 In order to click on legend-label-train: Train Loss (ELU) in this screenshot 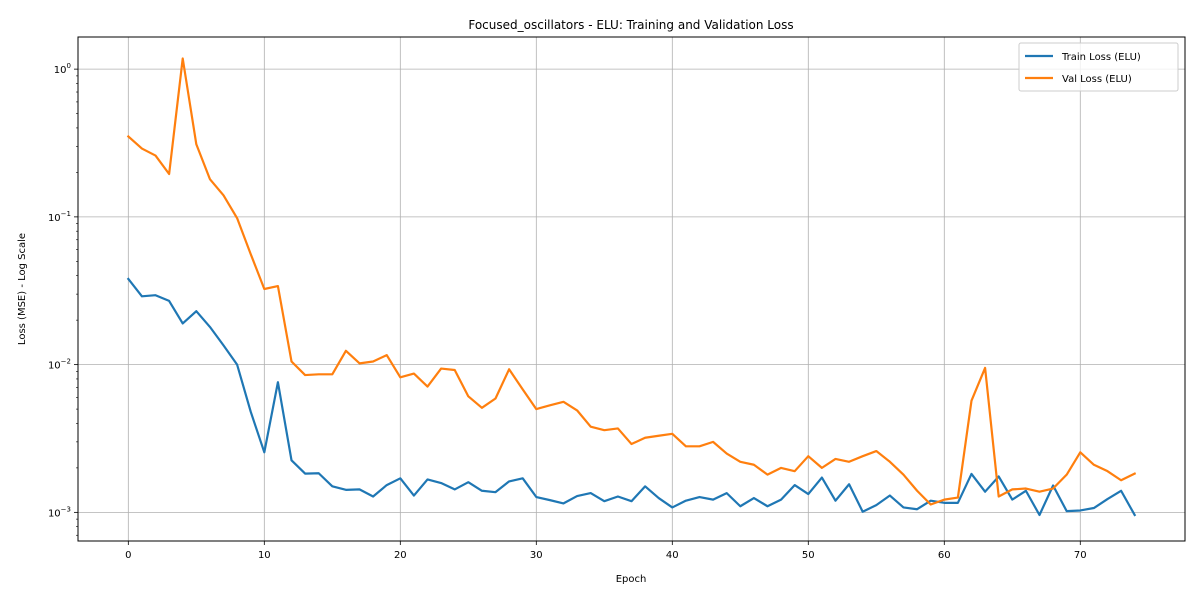, I will do `click(1101, 57)`.